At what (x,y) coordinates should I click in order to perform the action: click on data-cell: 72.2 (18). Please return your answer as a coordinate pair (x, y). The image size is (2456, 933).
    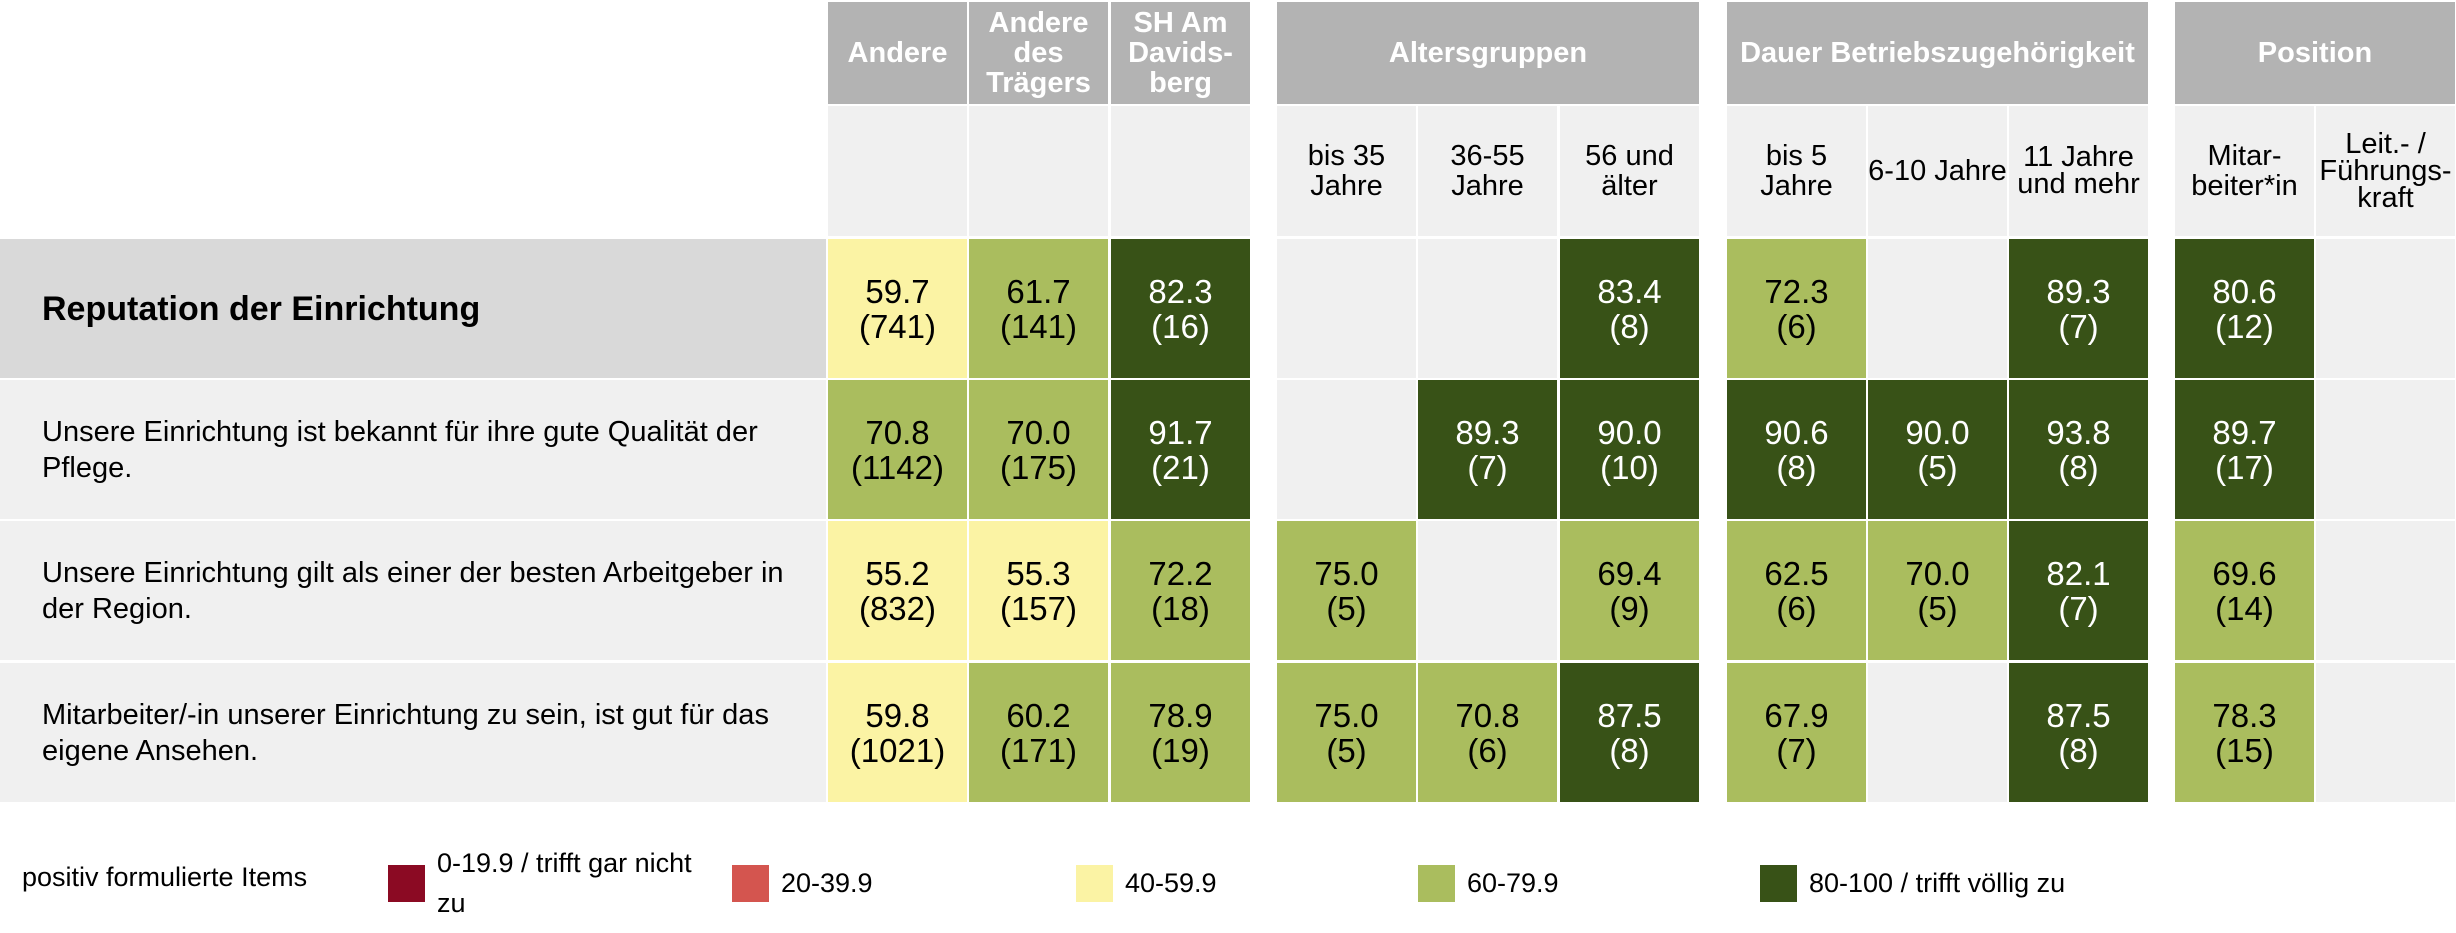
    Looking at the image, I should click on (1180, 590).